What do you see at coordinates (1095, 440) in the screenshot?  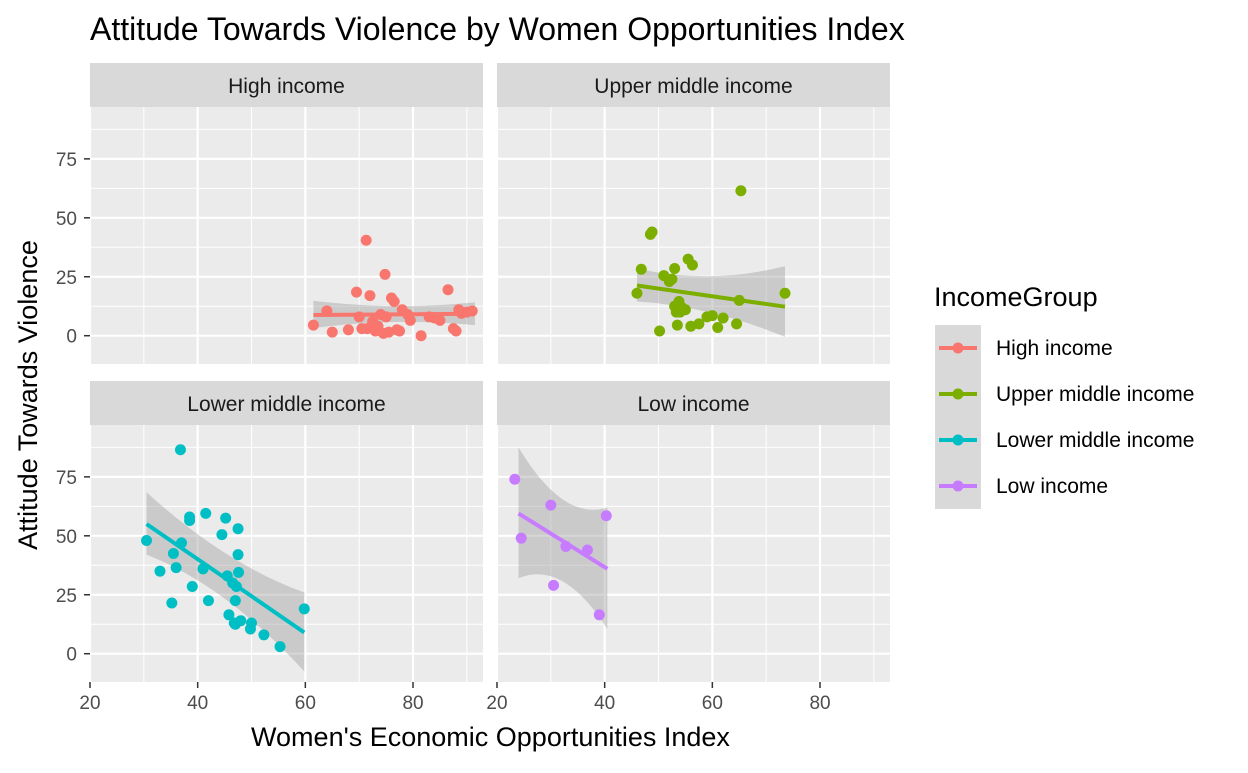 I see `legend-item-label: Lower middle income` at bounding box center [1095, 440].